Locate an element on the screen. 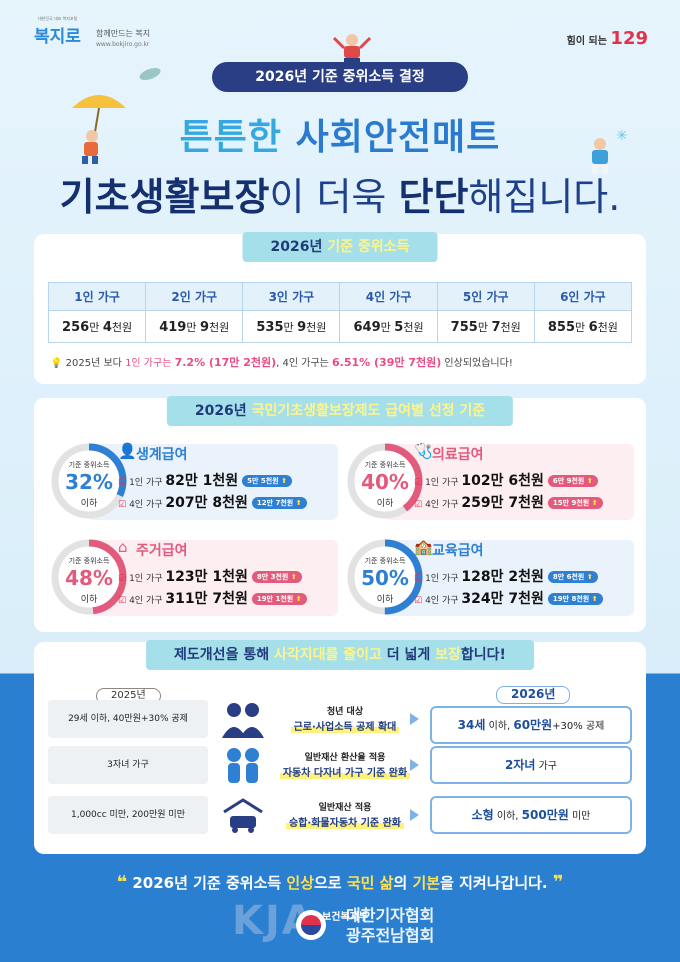  car-garage-icon is located at coordinates (243, 815).